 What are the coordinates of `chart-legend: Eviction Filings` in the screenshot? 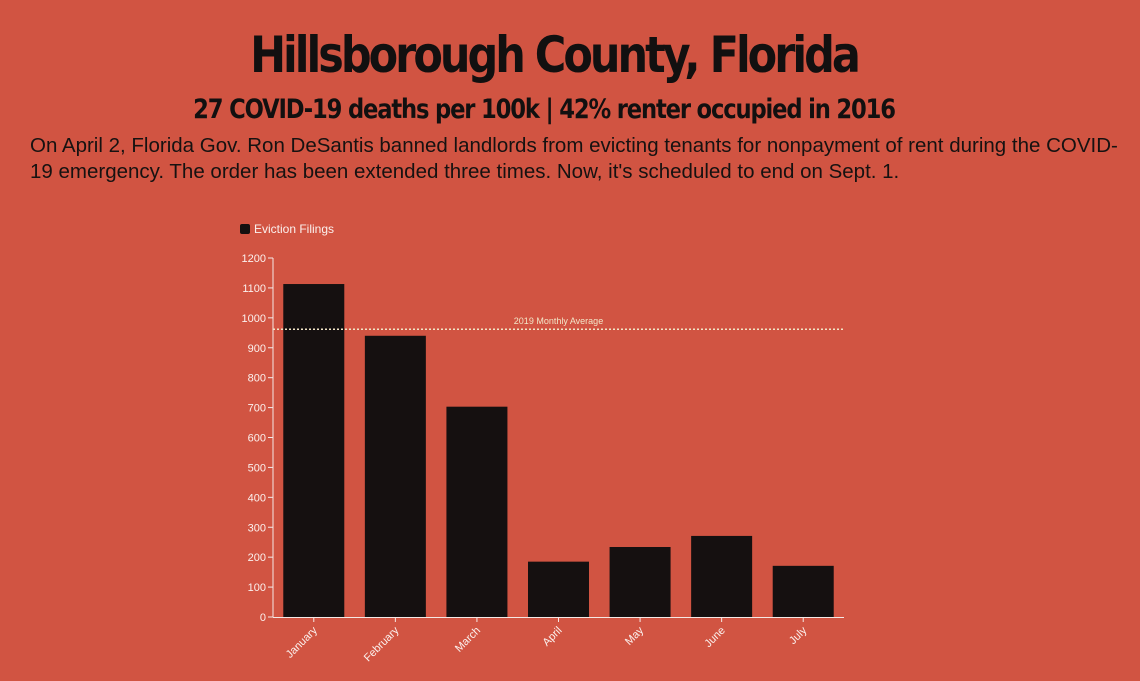 It's located at (287, 229).